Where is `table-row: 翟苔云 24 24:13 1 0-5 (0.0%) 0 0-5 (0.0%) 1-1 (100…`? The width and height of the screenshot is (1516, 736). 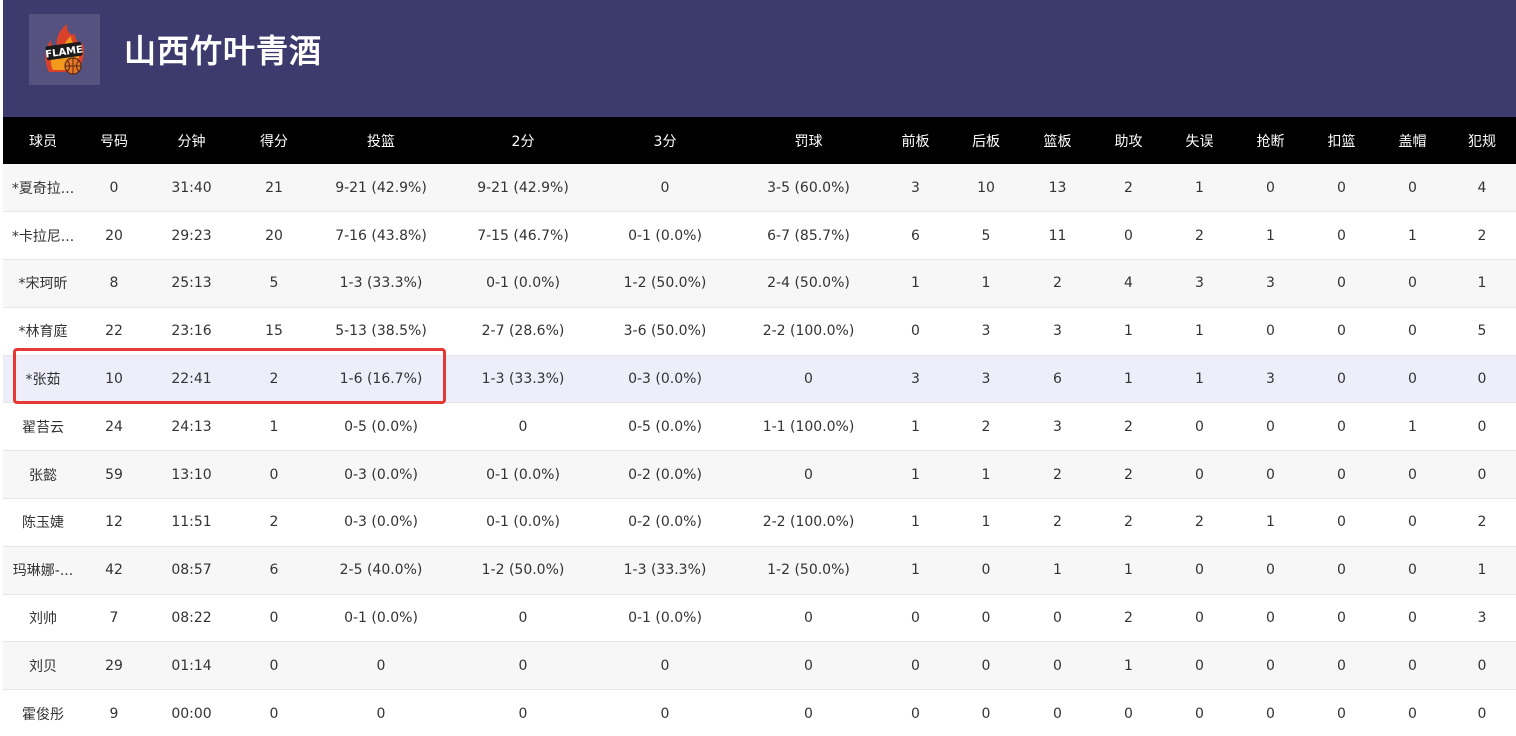 table-row: 翟苔云 24 24:13 1 0-5 (0.0%) 0 0-5 (0.0%) 1-1 (100… is located at coordinates (759, 427).